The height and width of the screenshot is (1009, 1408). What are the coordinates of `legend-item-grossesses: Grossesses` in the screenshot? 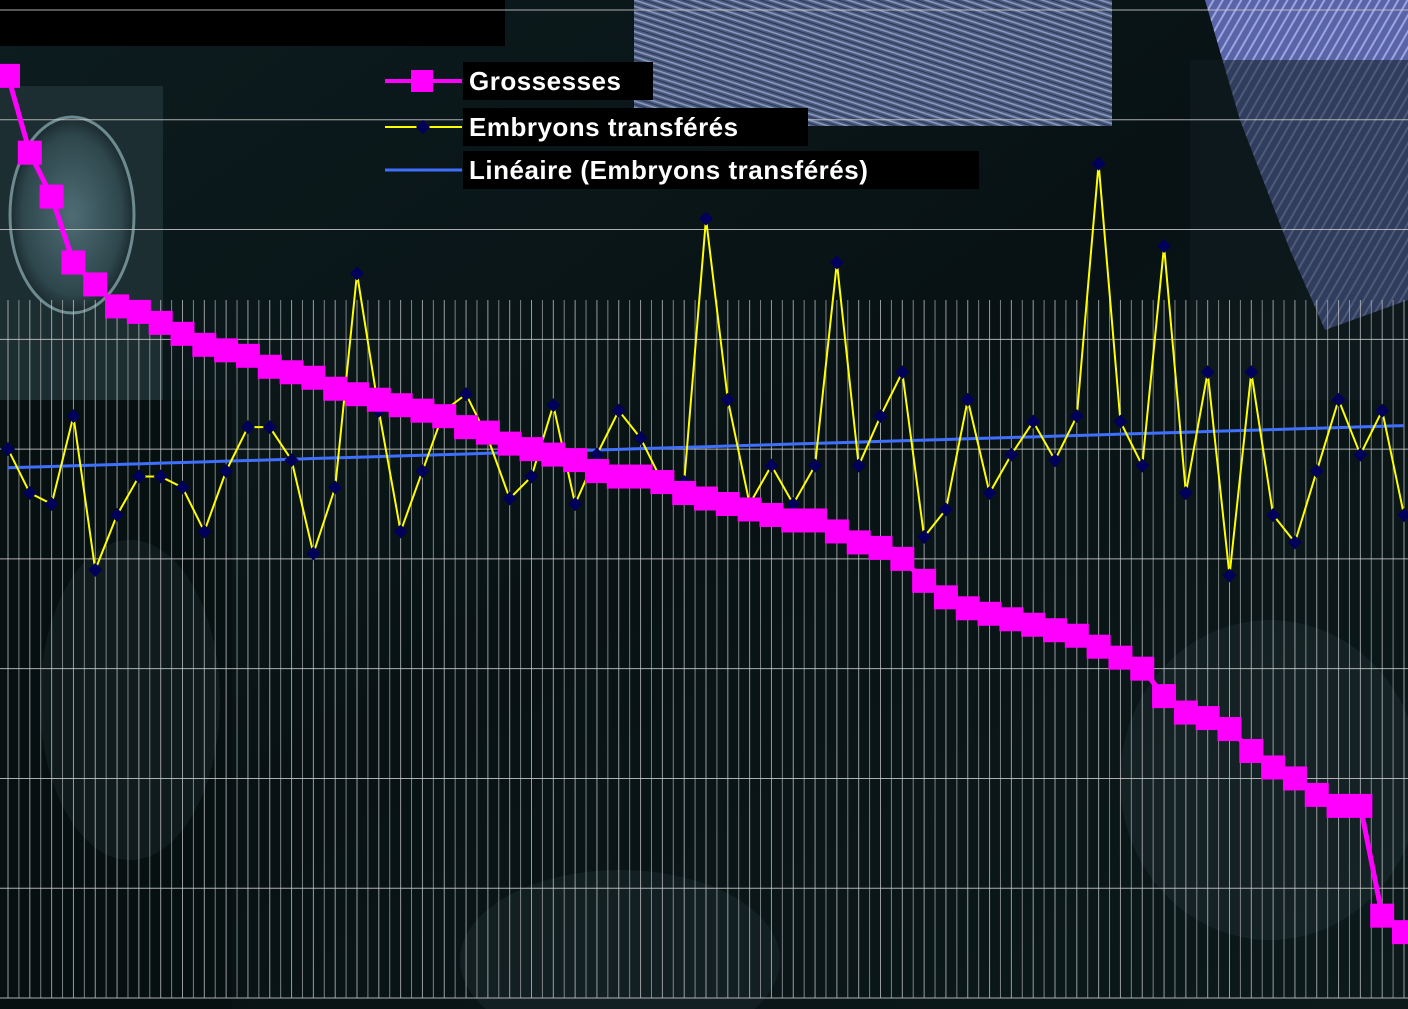 It's located at (503, 81).